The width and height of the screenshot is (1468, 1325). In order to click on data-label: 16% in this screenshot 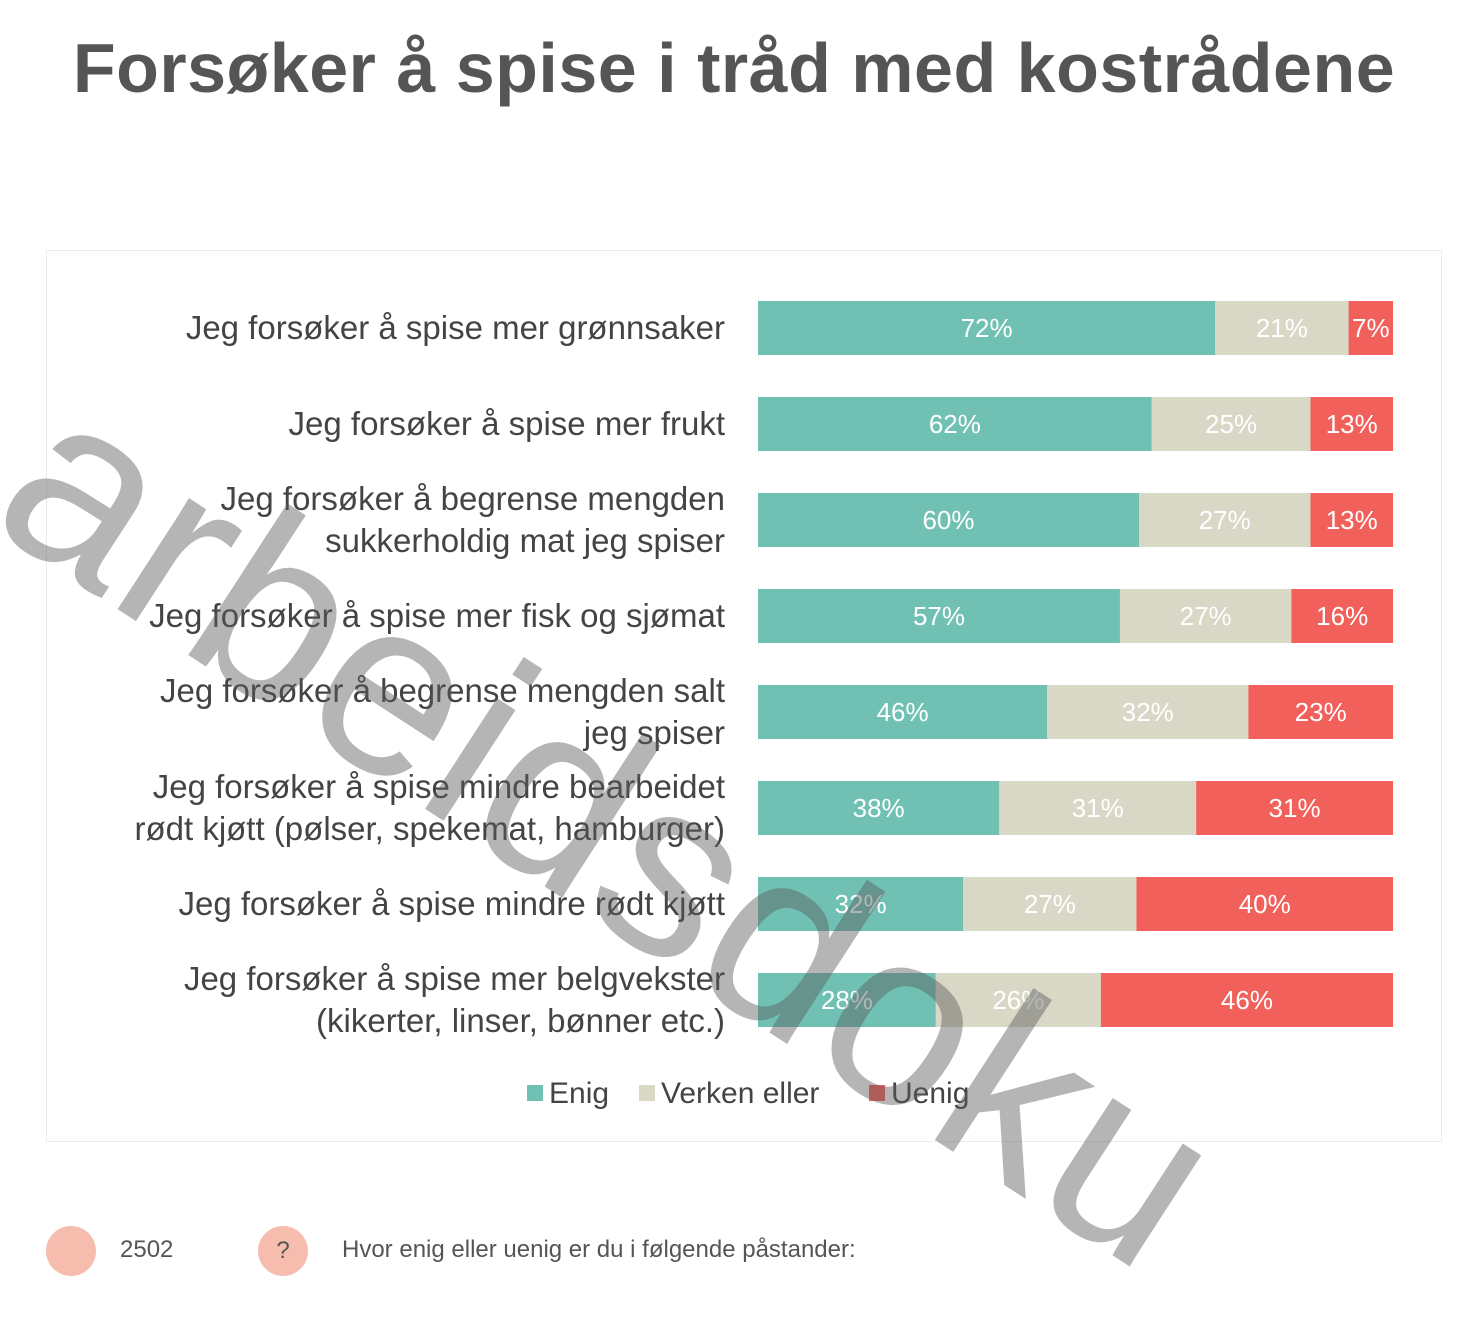, I will do `click(1342, 616)`.